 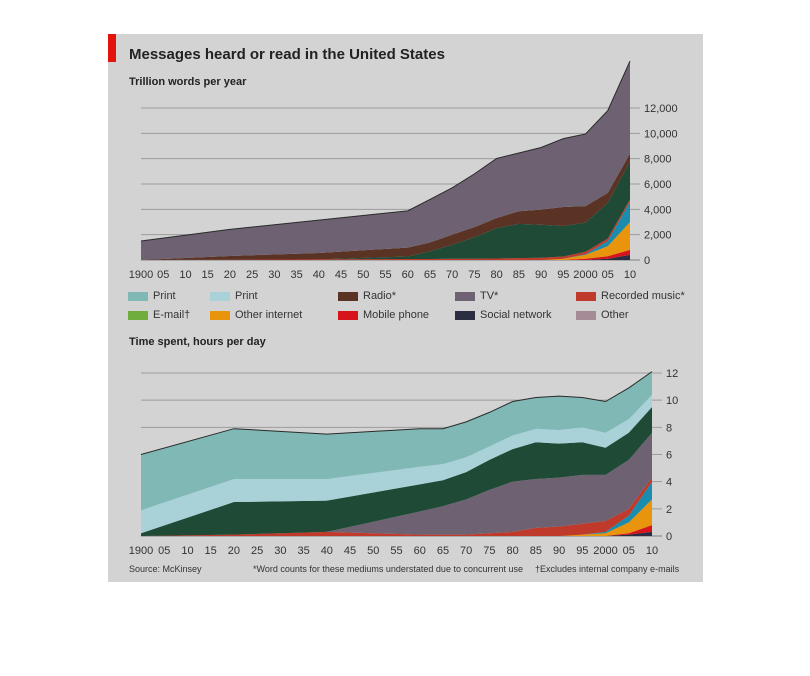 I want to click on y-tick-label: 2,000, so click(x=658, y=236).